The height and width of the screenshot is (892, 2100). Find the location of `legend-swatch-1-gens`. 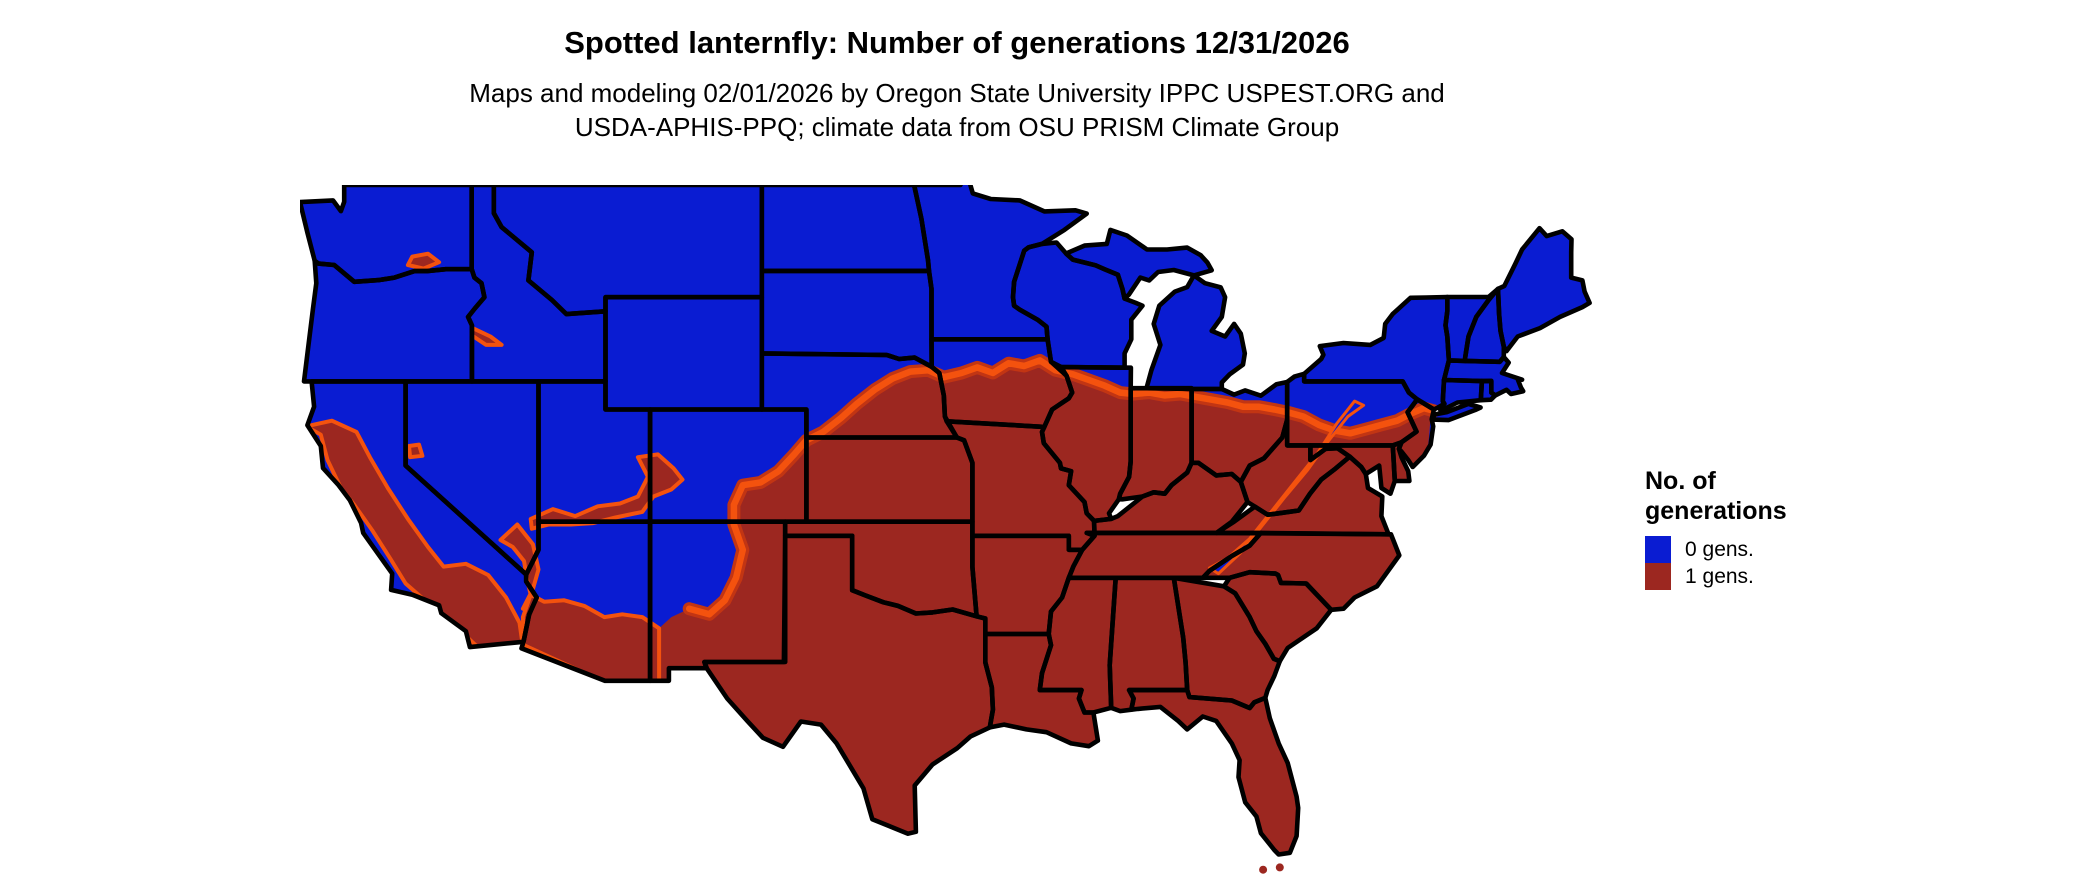

legend-swatch-1-gens is located at coordinates (1658, 576).